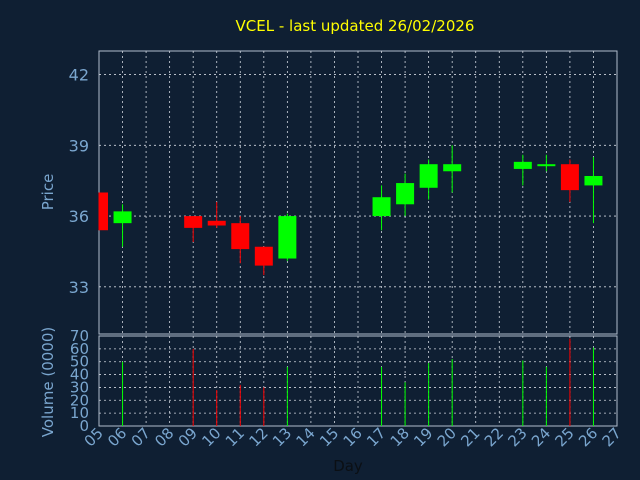  Describe the element at coordinates (48, 192) in the screenshot. I see `price-axis-label: Price` at that location.